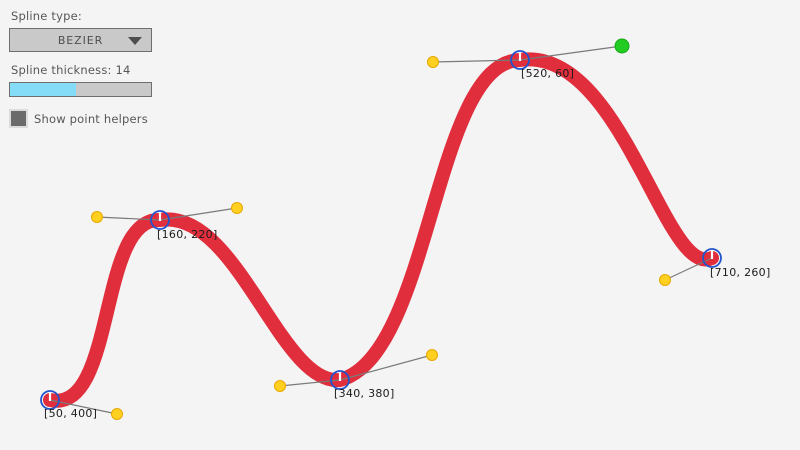 Image resolution: width=800 pixels, height=450 pixels. What do you see at coordinates (18, 118) in the screenshot?
I see `show-point-helpers-checkbox` at bounding box center [18, 118].